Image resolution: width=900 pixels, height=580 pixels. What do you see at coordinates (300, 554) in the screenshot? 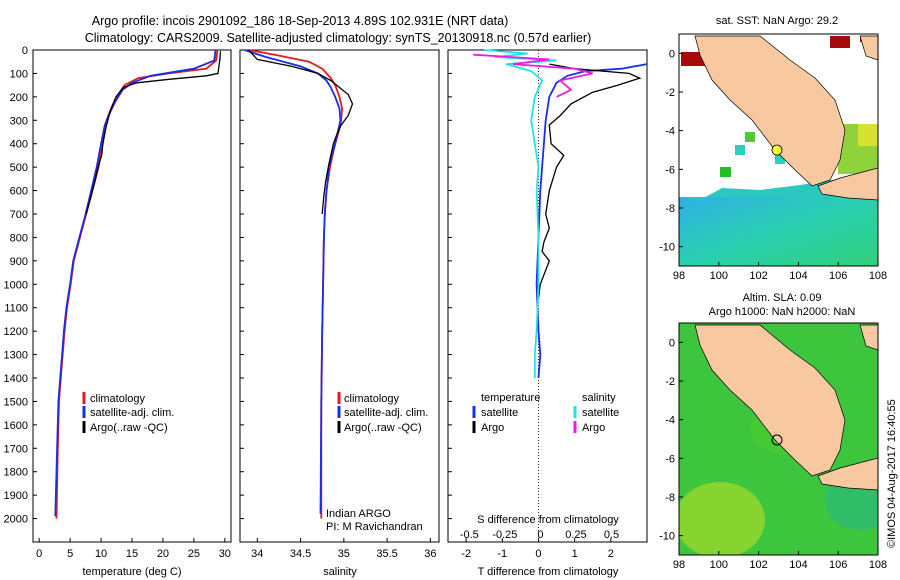
I see `x-tick-label: 34.5` at bounding box center [300, 554].